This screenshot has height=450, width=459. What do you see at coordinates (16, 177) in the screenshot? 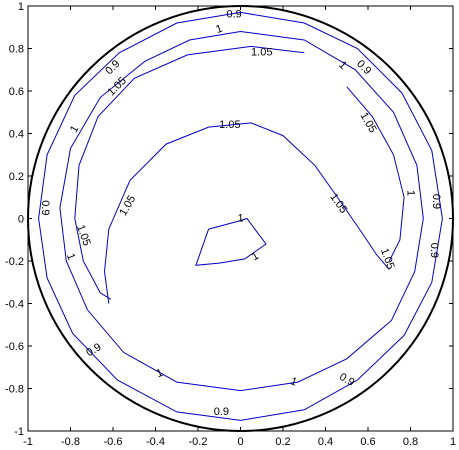
I see `y-tick-label: 0.2` at bounding box center [16, 177].